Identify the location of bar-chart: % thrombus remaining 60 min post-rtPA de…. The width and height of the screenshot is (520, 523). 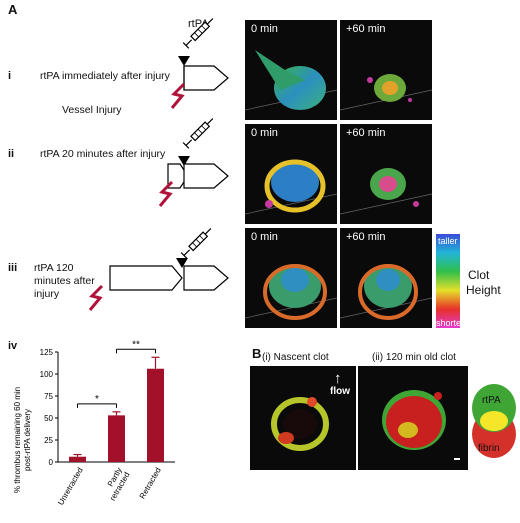
(94, 423).